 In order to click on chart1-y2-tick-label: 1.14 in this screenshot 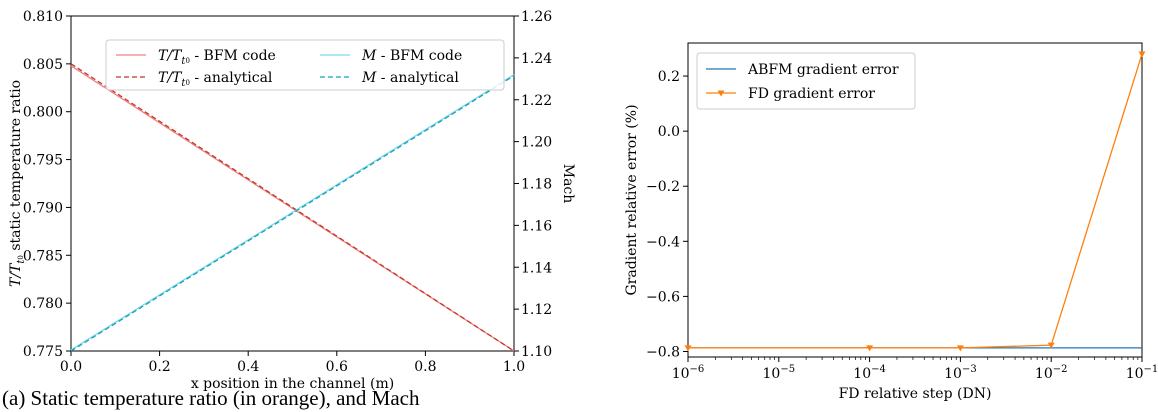, I will do `click(536, 268)`.